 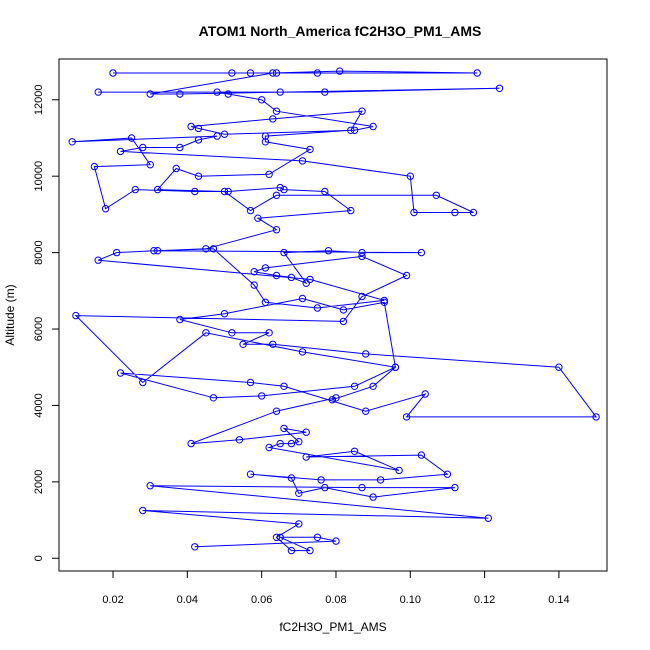 What do you see at coordinates (46, 322) in the screenshot?
I see `y-axis: 0 2000 4000 6000 8000 10000 12000` at bounding box center [46, 322].